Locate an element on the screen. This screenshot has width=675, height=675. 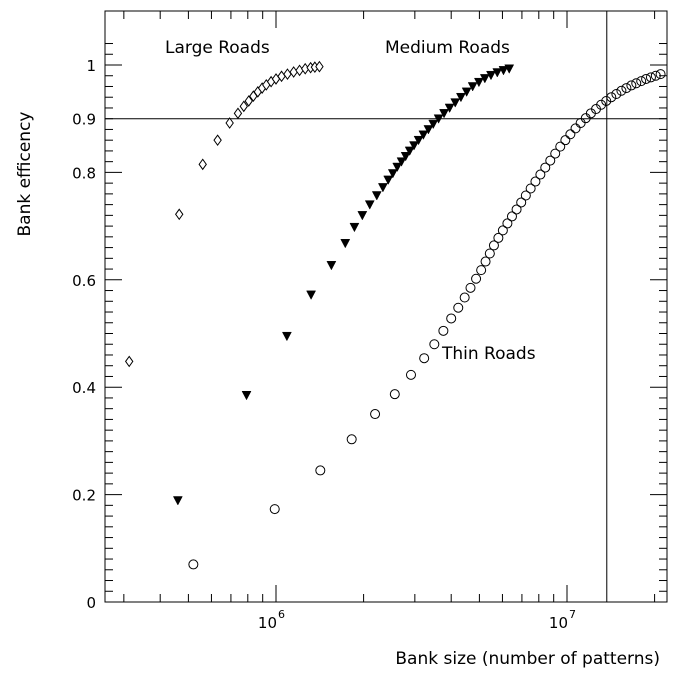
x-tick-label: 10 7 is located at coordinates (562, 620).